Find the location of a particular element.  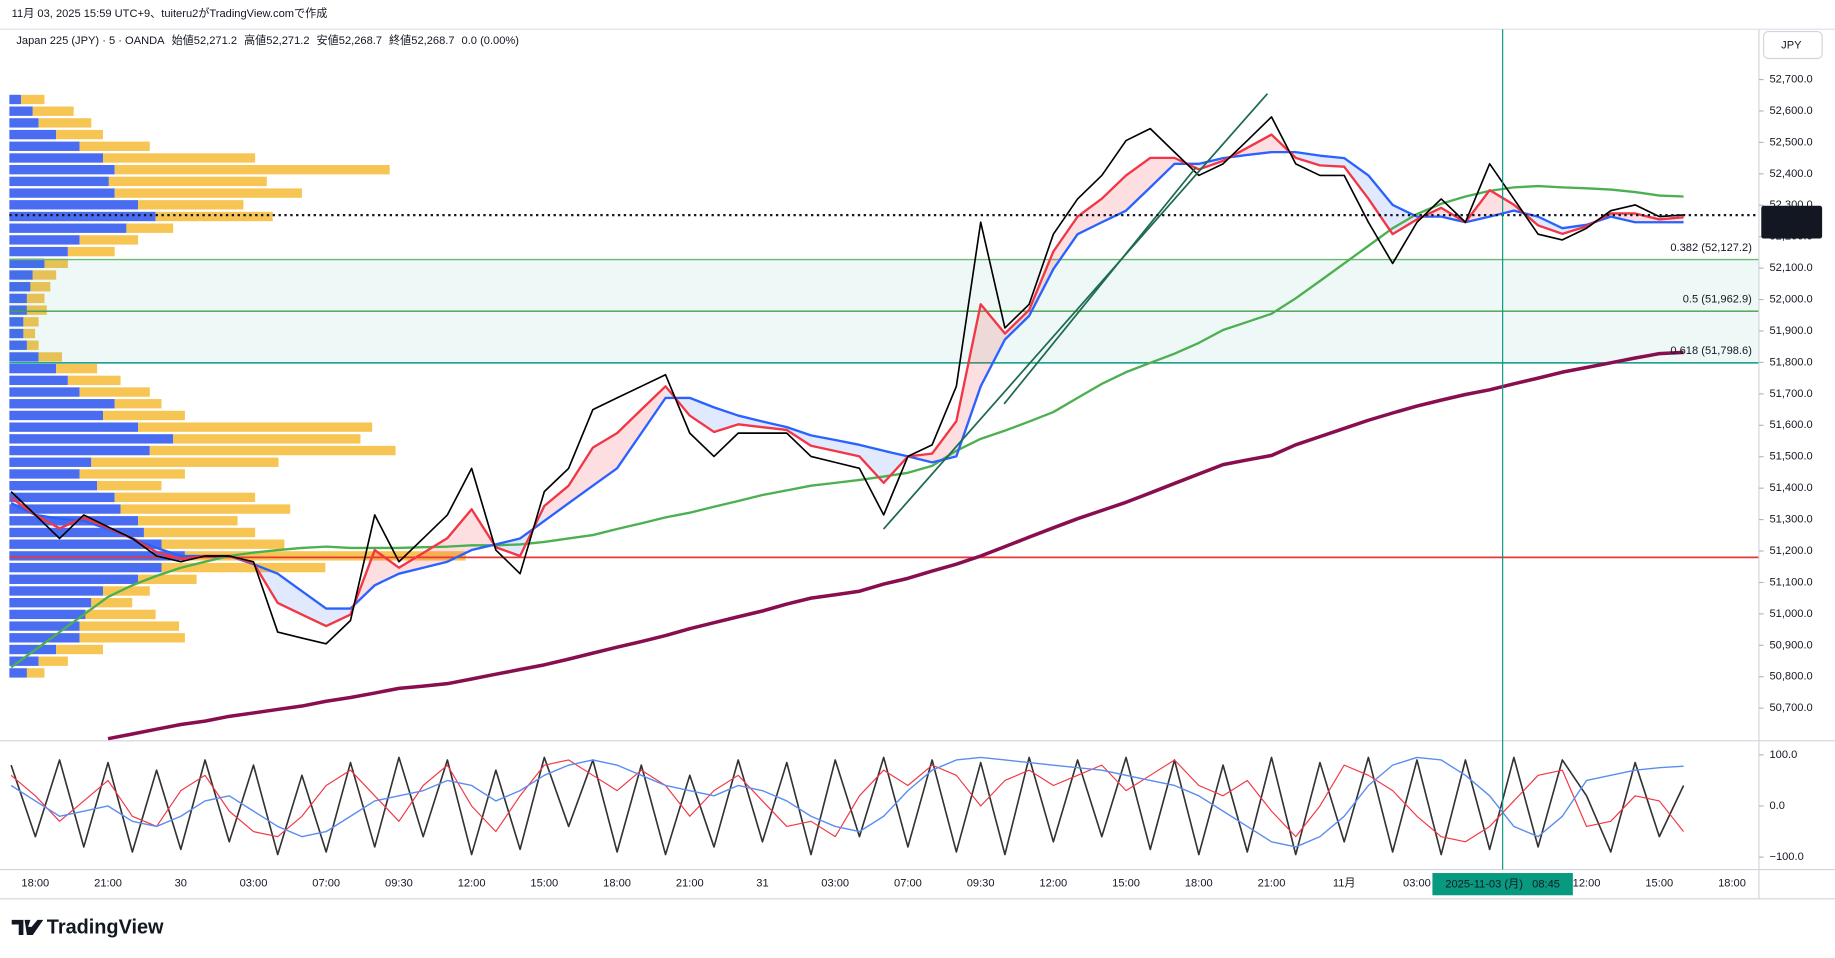

fib-label: 0.5 (51,962.9) is located at coordinates (1717, 299).